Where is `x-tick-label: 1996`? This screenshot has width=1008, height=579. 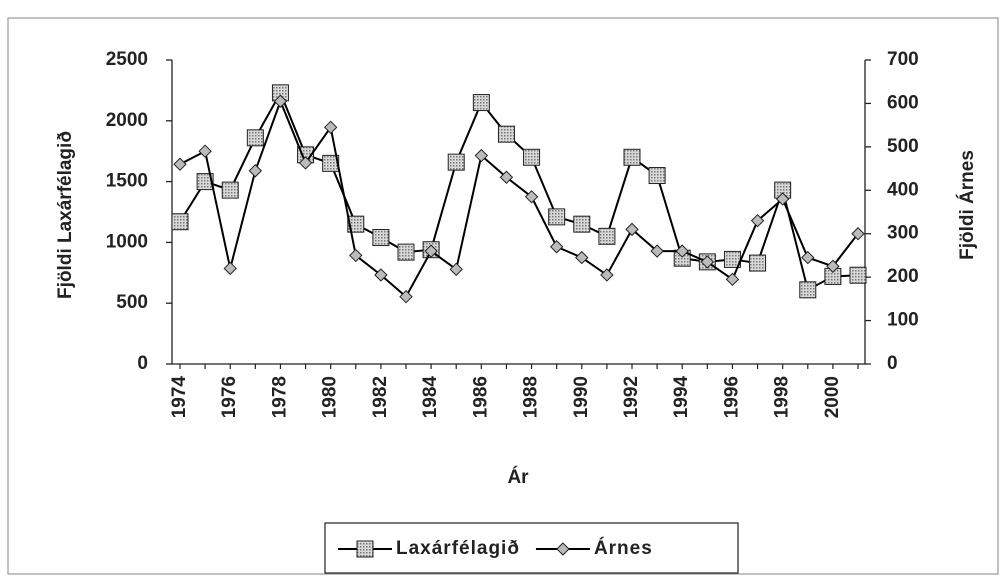
x-tick-label: 1996 is located at coordinates (731, 397).